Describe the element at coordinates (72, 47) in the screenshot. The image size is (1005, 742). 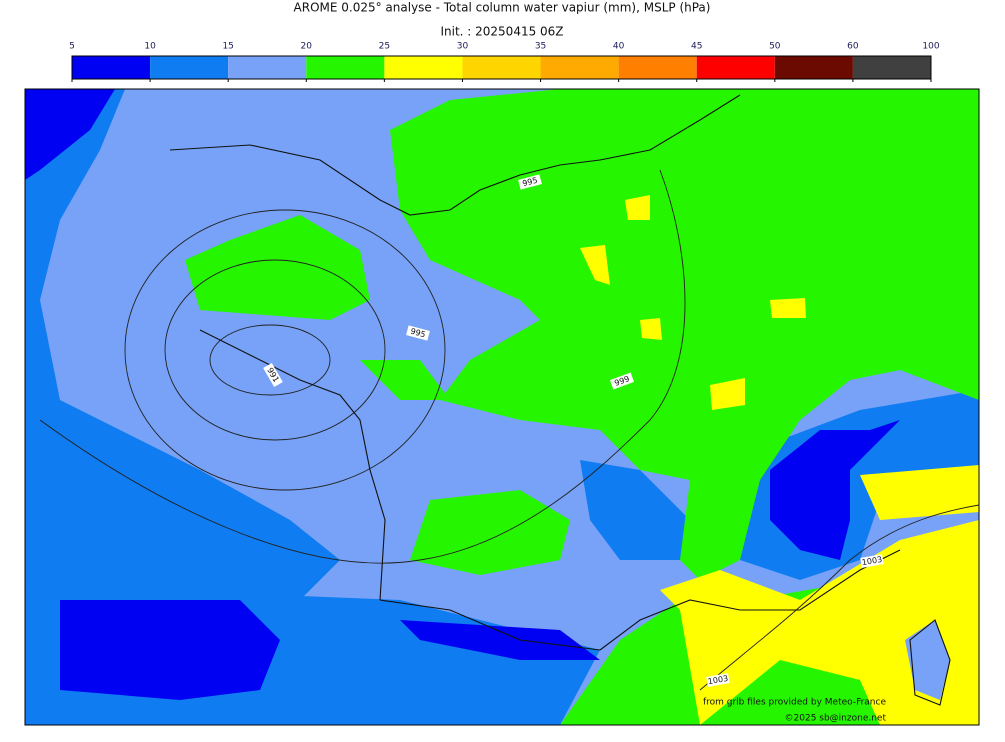
I see `colorbar-tick-label: 5` at that location.